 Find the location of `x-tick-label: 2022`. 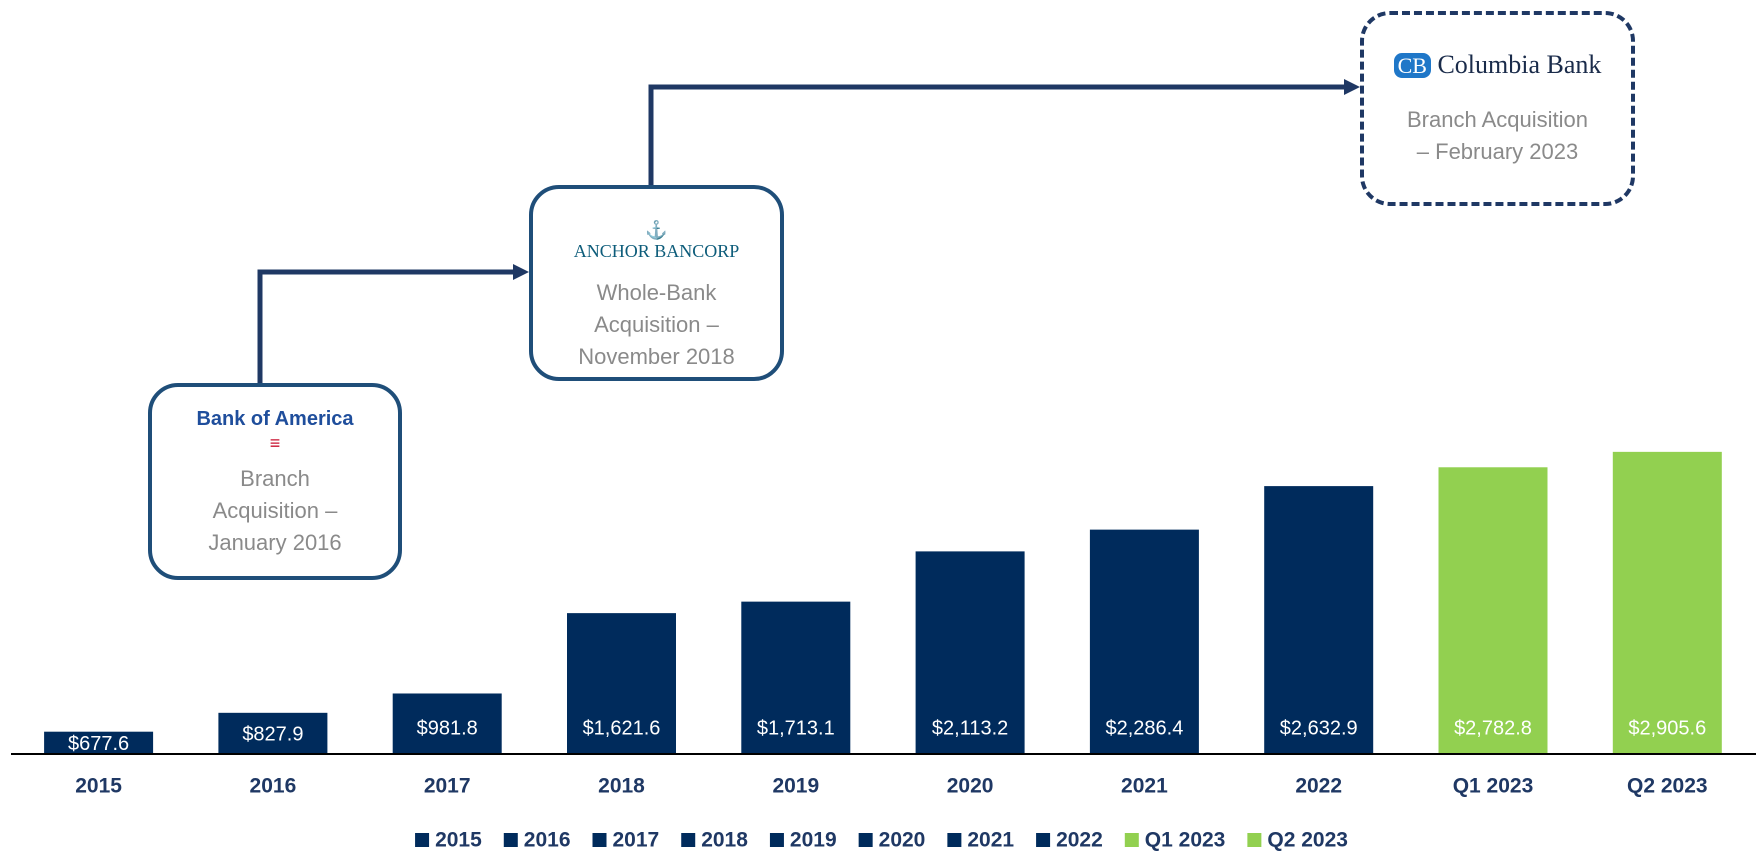

x-tick-label: 2022 is located at coordinates (1318, 786).